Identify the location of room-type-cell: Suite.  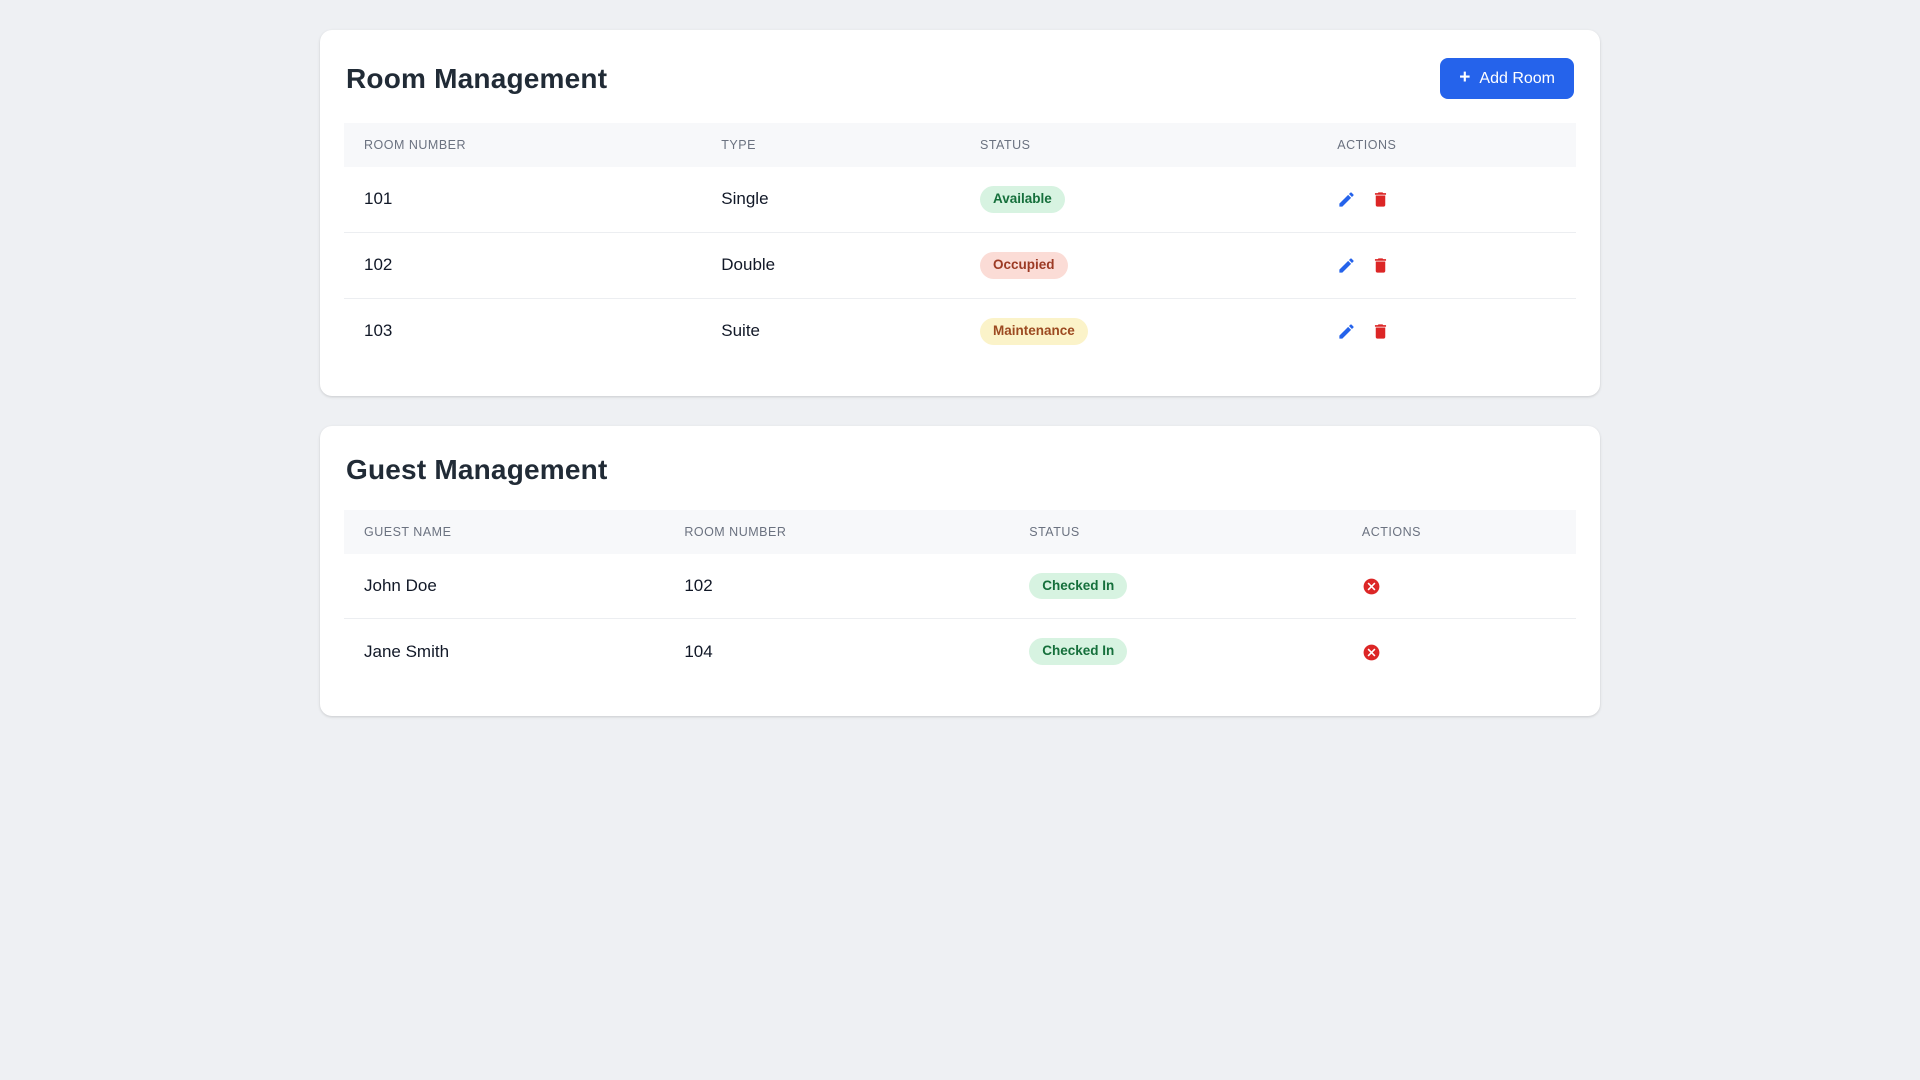
(830, 330).